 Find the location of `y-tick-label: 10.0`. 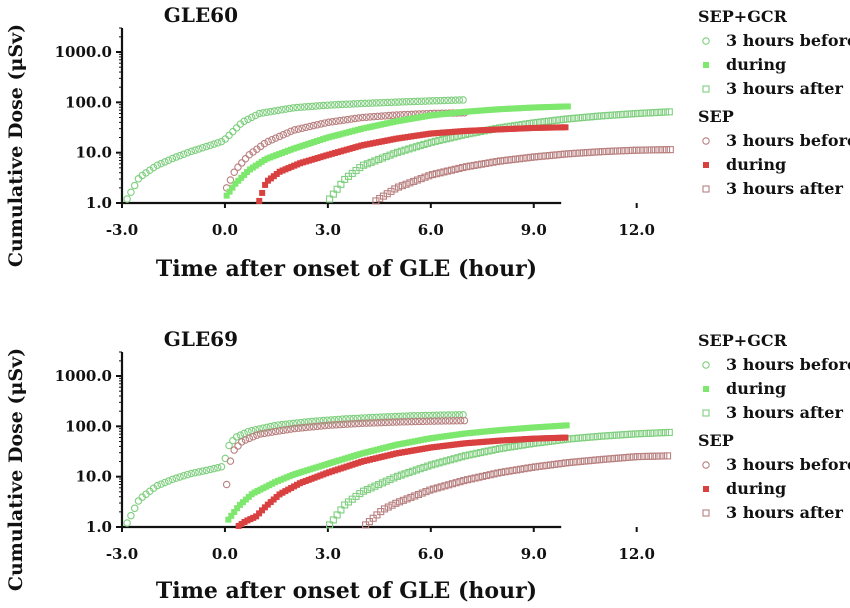

y-tick-label: 10.0 is located at coordinates (93, 153).